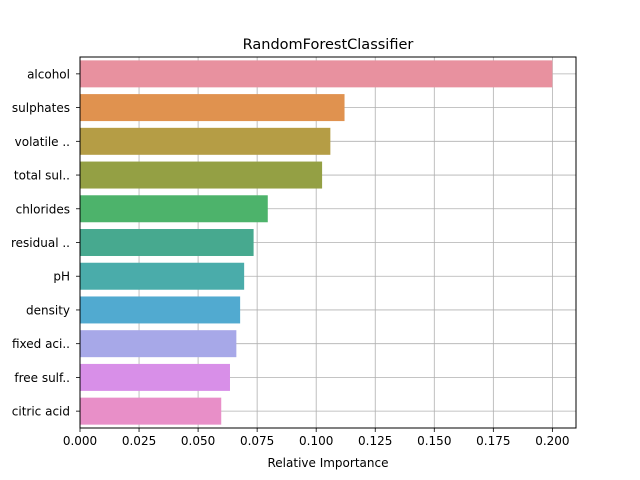  I want to click on bar-fixed-aci, so click(158, 344).